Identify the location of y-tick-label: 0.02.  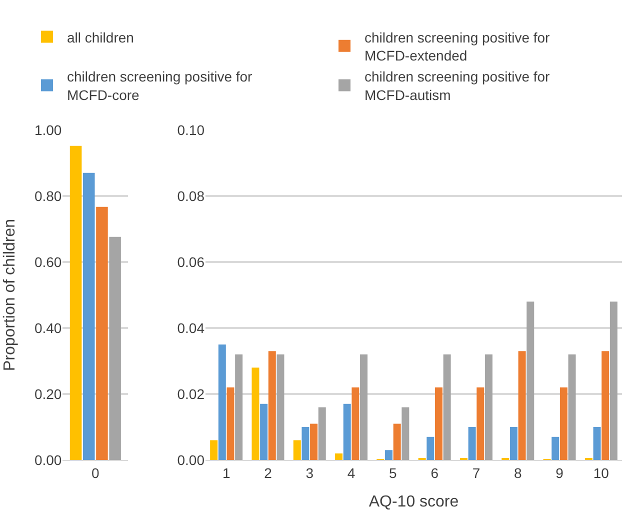
(191, 394).